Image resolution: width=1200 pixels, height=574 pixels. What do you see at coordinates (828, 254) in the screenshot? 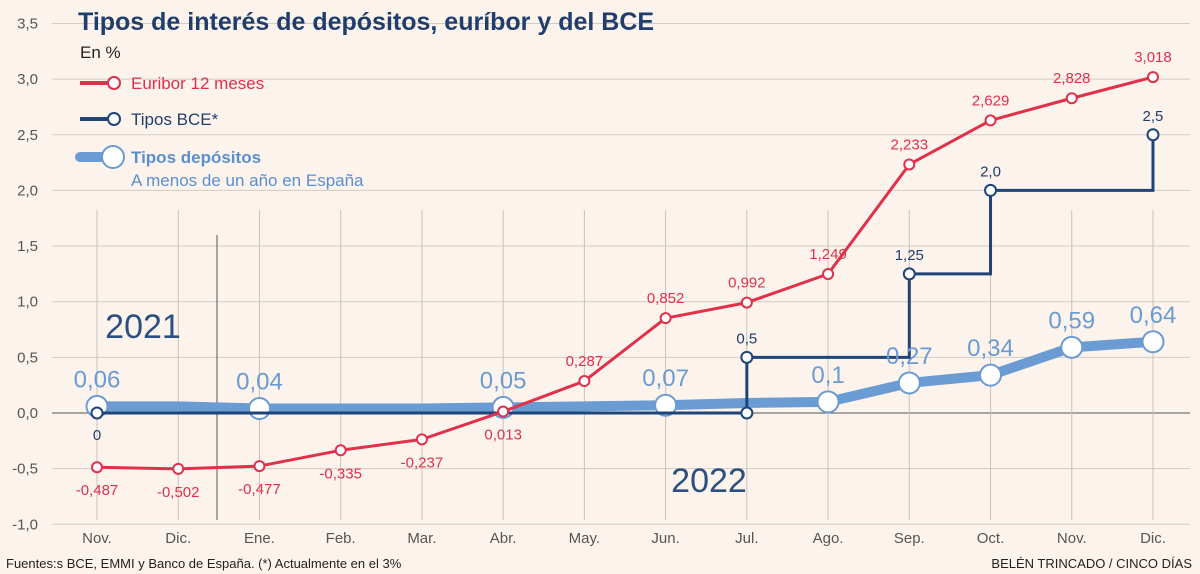
I see `euribor-label: 1,249` at bounding box center [828, 254].